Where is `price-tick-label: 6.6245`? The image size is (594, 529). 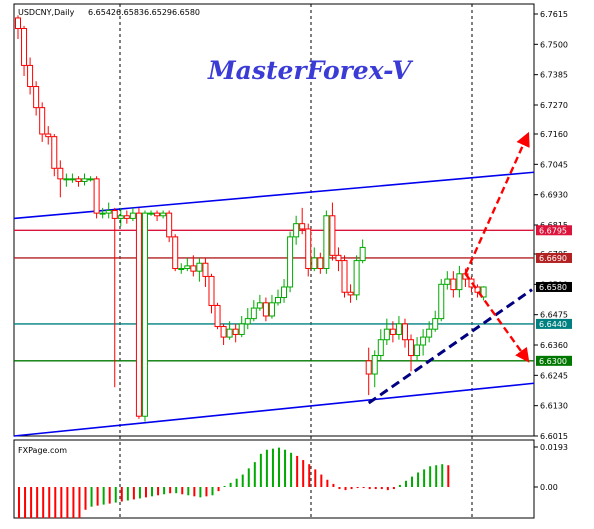
price-tick-label: 6.6245 is located at coordinates (554, 375).